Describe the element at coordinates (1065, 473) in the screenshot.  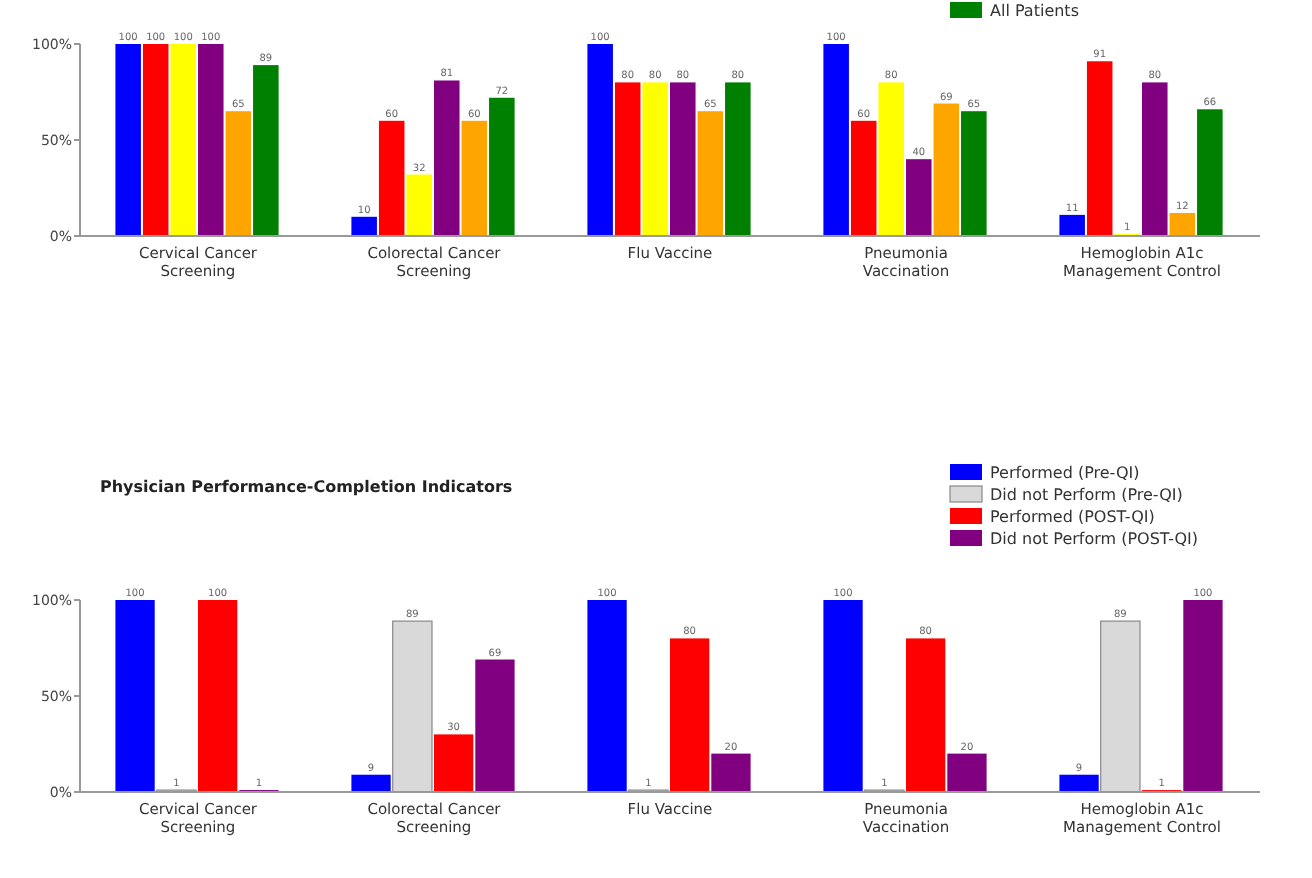
I see `legend-label: Performed (Pre-QI)` at that location.